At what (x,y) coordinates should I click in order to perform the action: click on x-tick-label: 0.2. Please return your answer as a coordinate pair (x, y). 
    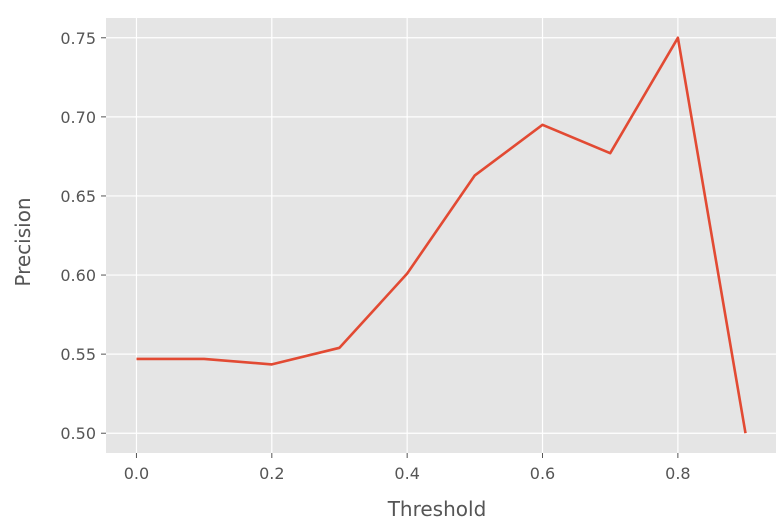
    Looking at the image, I should click on (271, 473).